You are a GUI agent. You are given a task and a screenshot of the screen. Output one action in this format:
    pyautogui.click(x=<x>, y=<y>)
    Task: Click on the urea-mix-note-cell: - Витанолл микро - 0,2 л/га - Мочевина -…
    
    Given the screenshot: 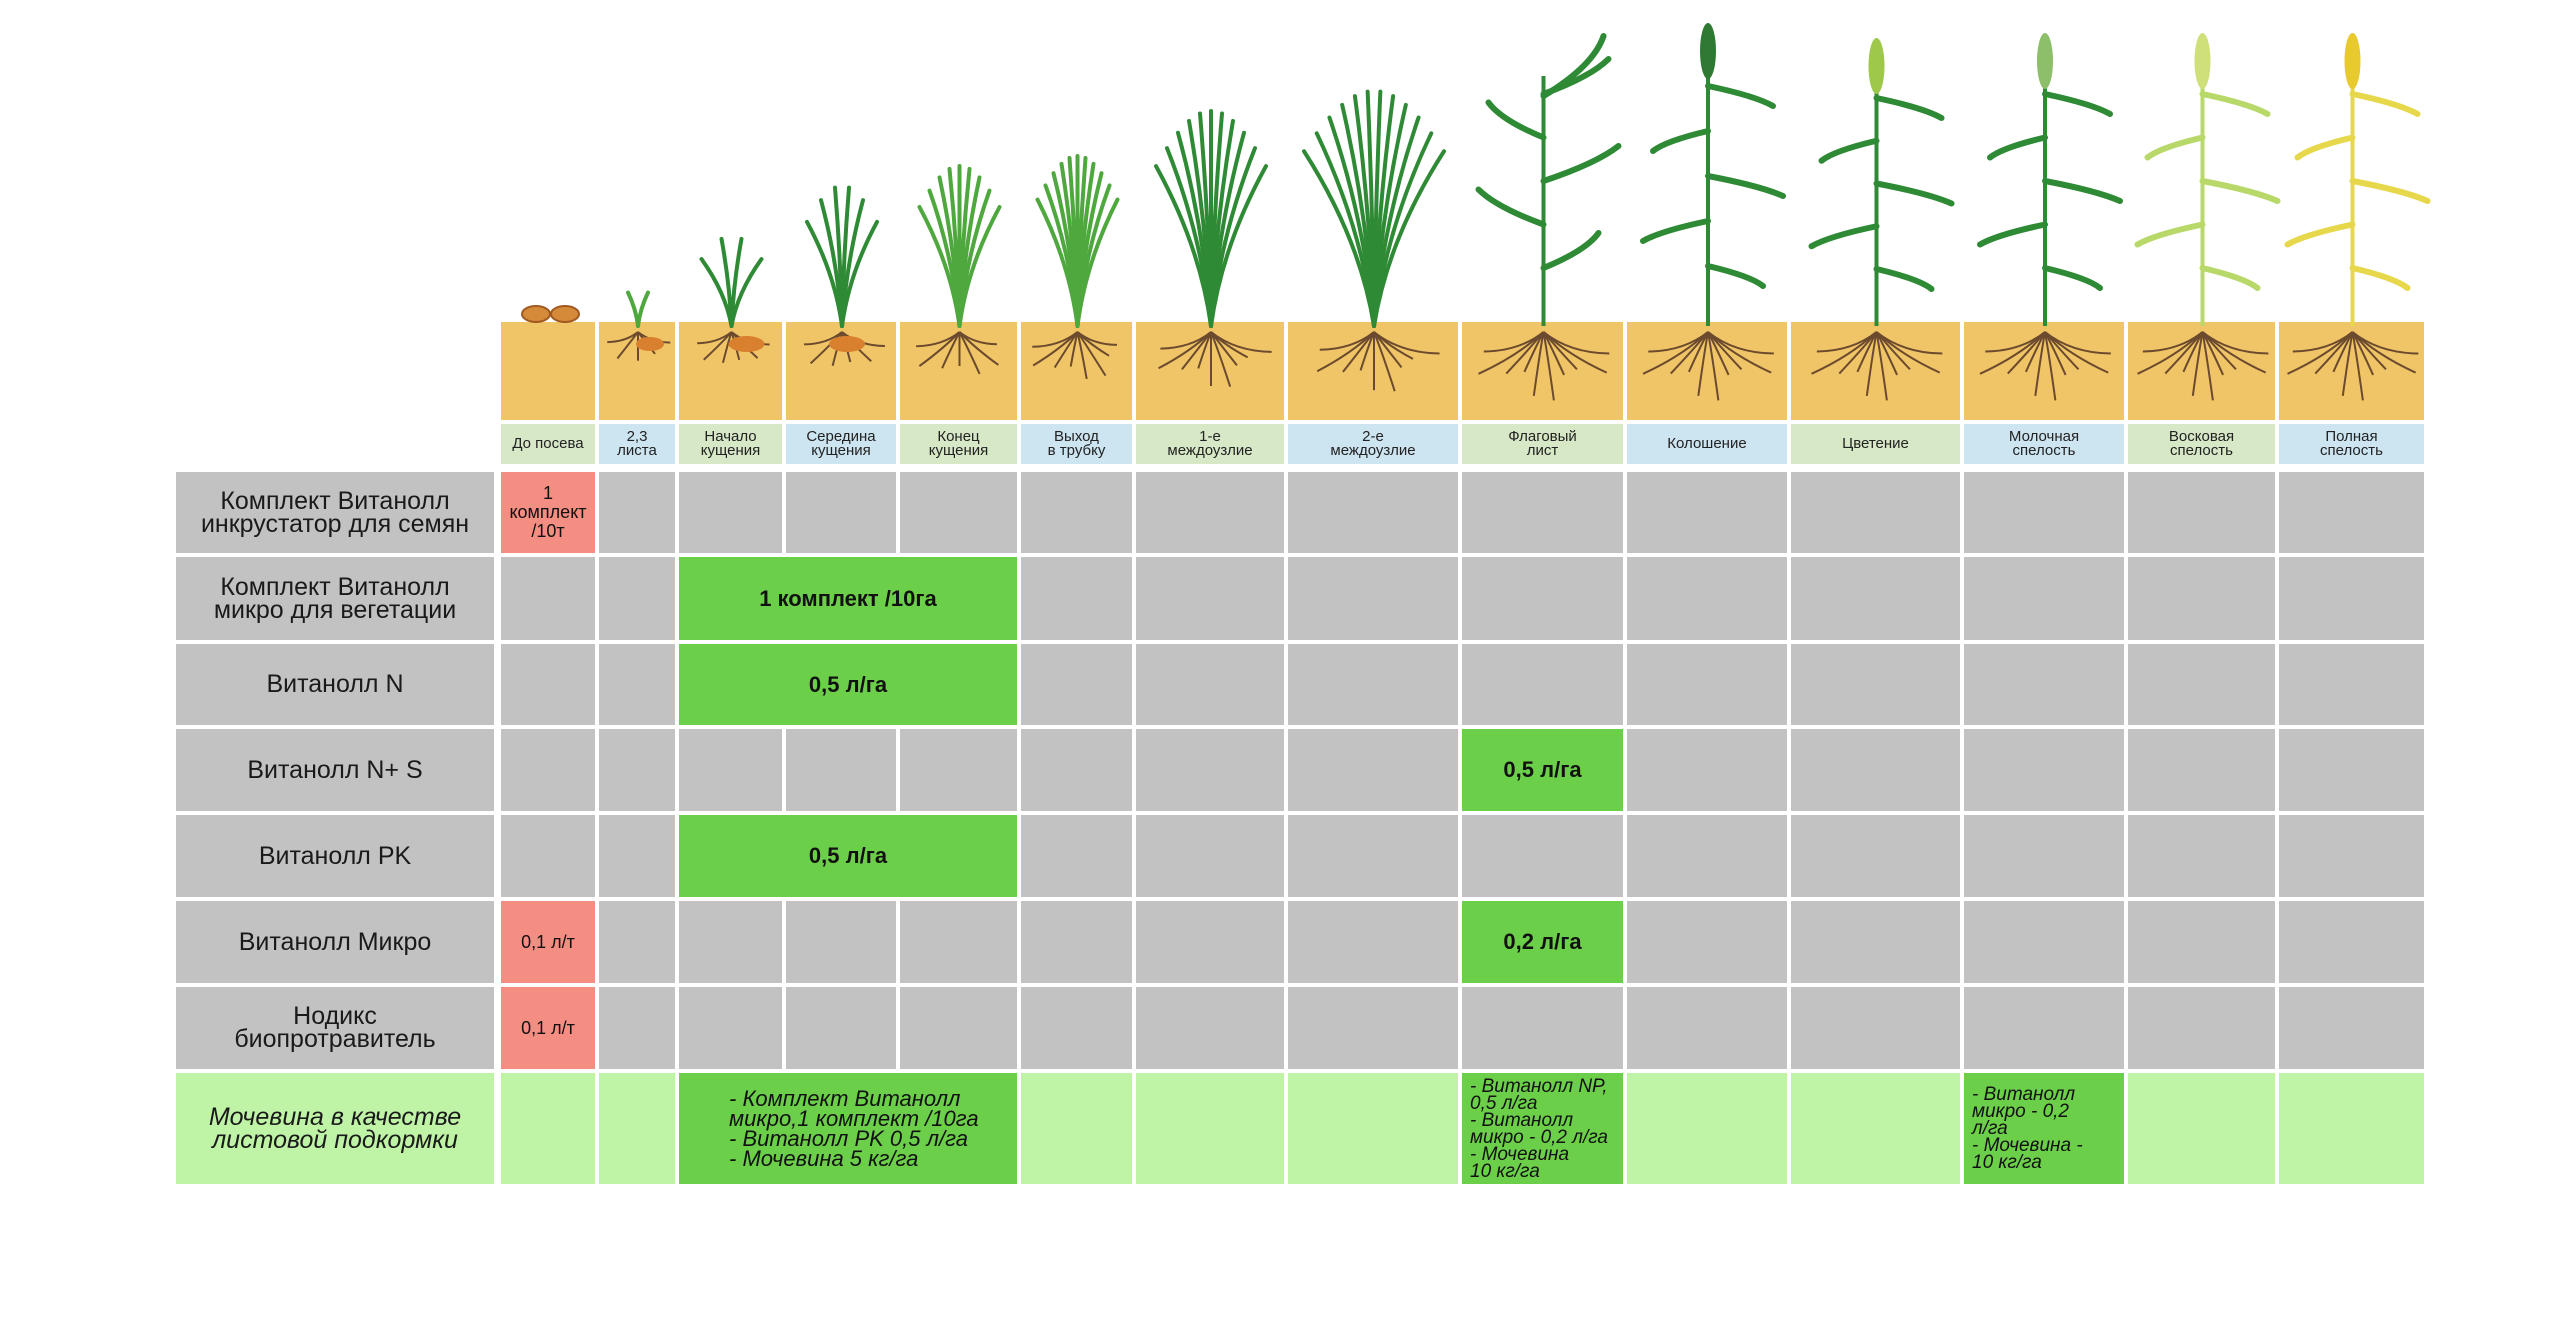 What is the action you would take?
    pyautogui.click(x=2044, y=1128)
    